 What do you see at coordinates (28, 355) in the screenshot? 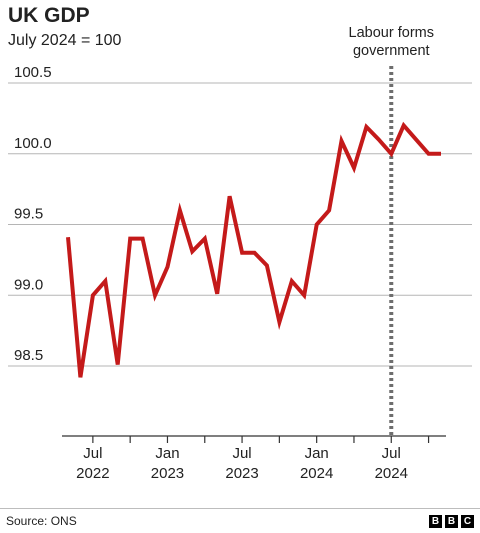
I see `y-tick-label: 98.5` at bounding box center [28, 355].